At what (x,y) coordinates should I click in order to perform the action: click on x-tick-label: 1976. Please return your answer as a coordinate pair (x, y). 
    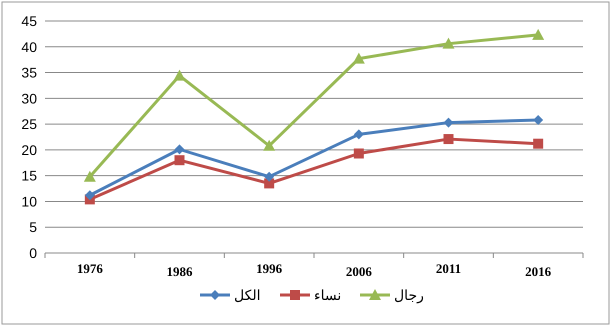
    Looking at the image, I should click on (90, 268).